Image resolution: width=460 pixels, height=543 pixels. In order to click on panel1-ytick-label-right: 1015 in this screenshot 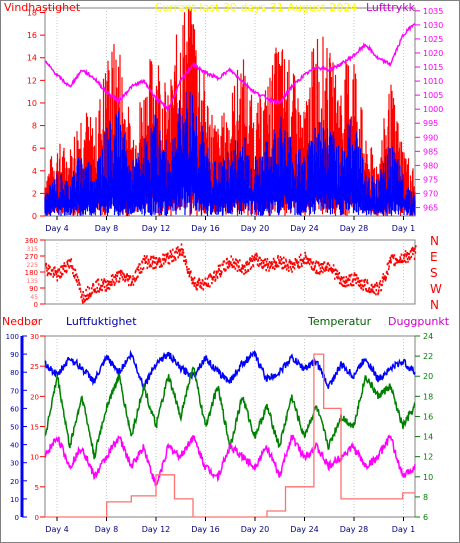, I will do `click(433, 67)`.